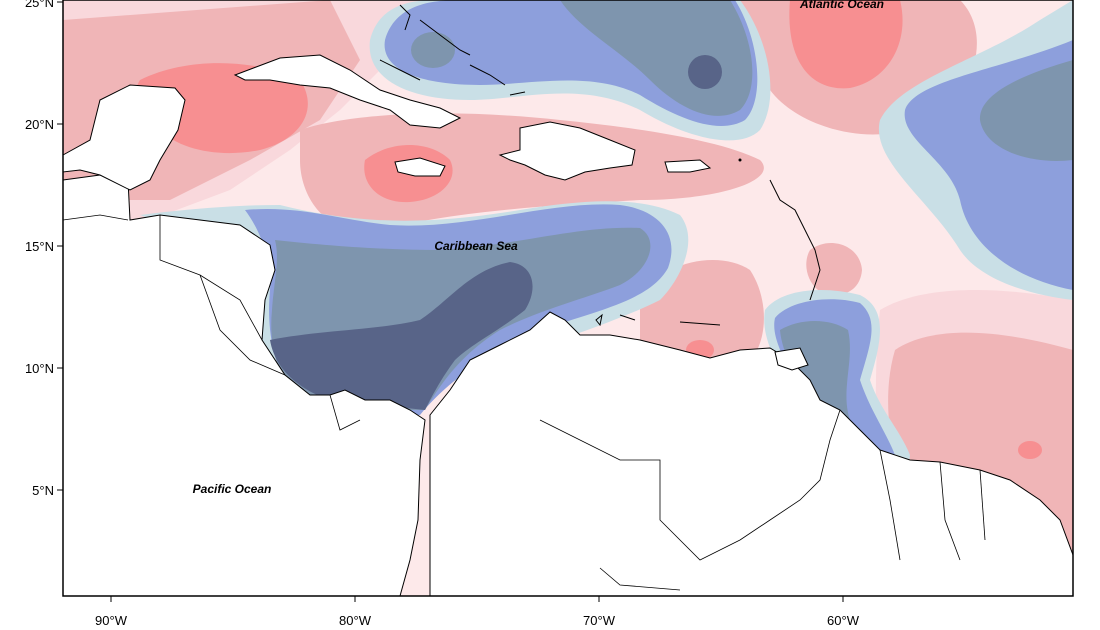 The width and height of the screenshot is (1100, 630). What do you see at coordinates (843, 620) in the screenshot?
I see `x-tick-label: 60°W` at bounding box center [843, 620].